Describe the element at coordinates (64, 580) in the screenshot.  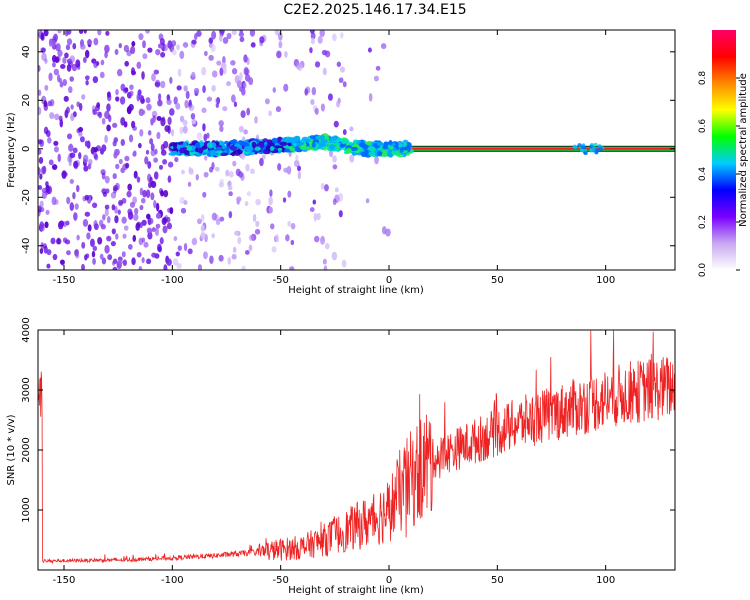
I see `x-tick-label: -150` at that location.